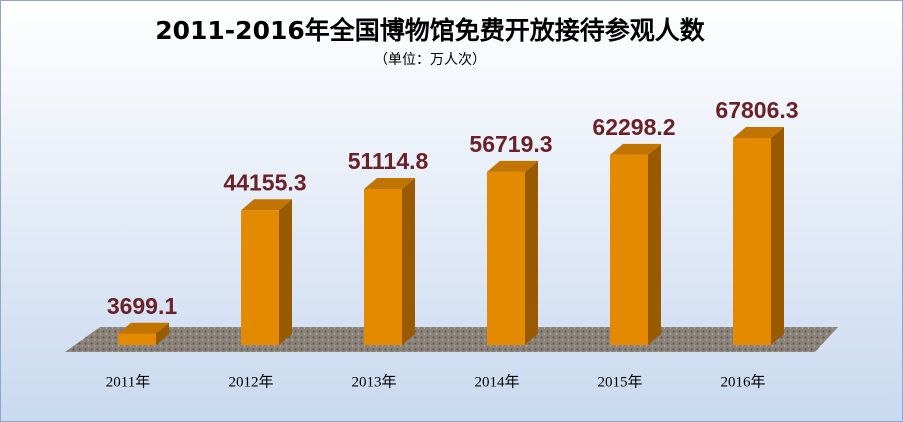  Describe the element at coordinates (633, 127) in the screenshot. I see `value-label: 62298.2` at that location.